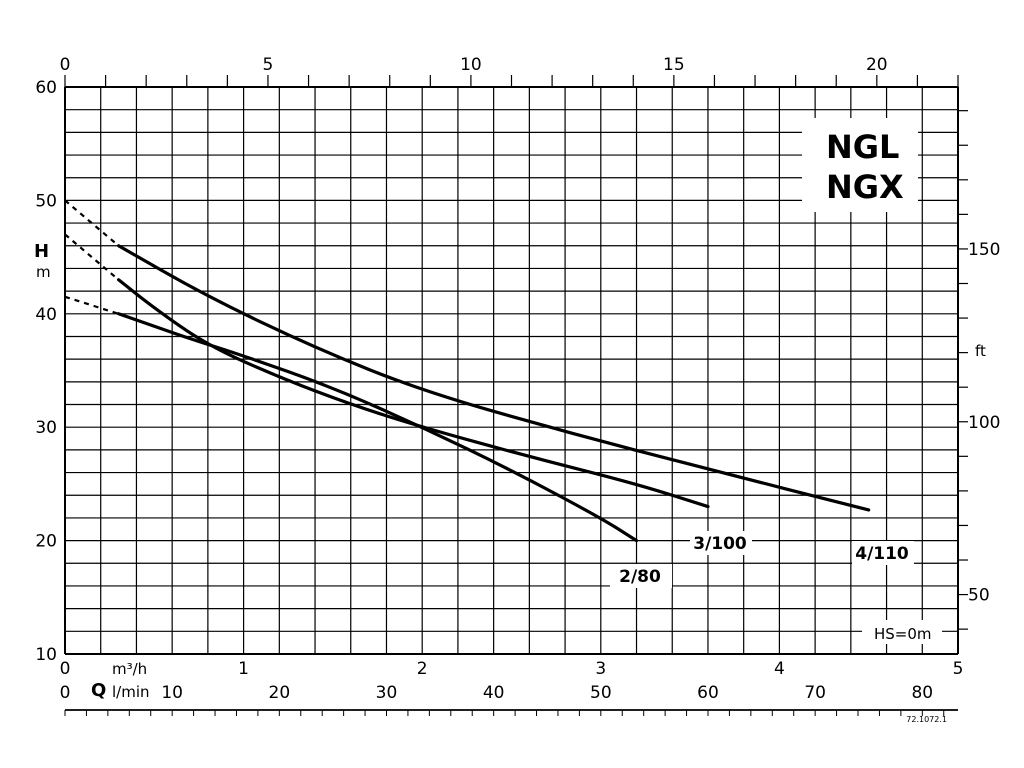 Image resolution: width=1024 pixels, height=768 pixels. What do you see at coordinates (422, 669) in the screenshot?
I see `x-tick-label: 2` at bounding box center [422, 669].